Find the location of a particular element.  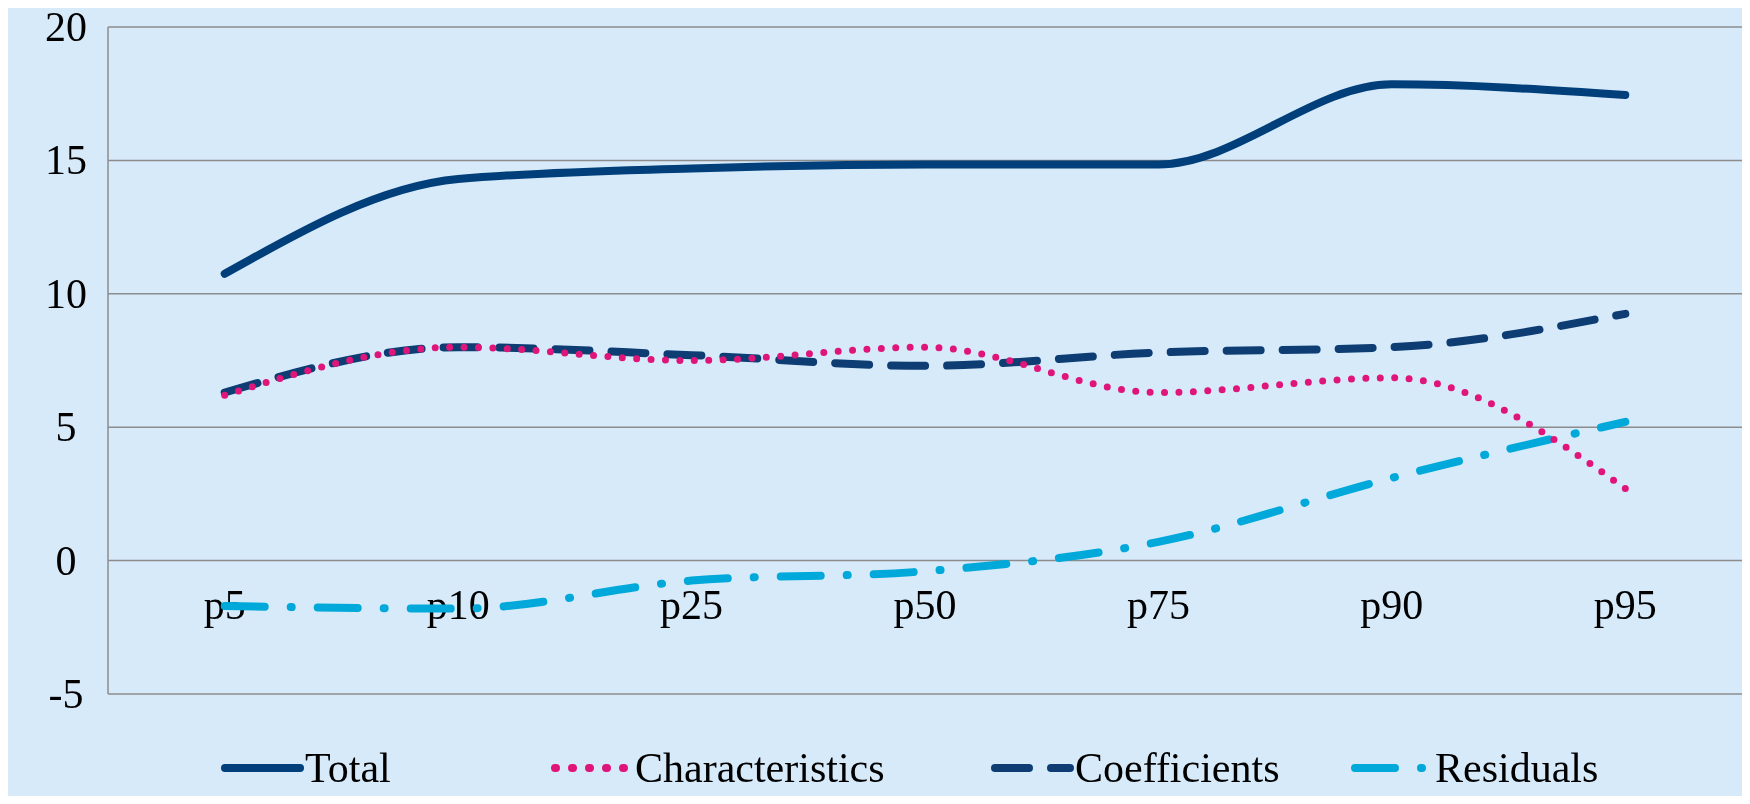

legend-label: Residuals is located at coordinates (1517, 768).